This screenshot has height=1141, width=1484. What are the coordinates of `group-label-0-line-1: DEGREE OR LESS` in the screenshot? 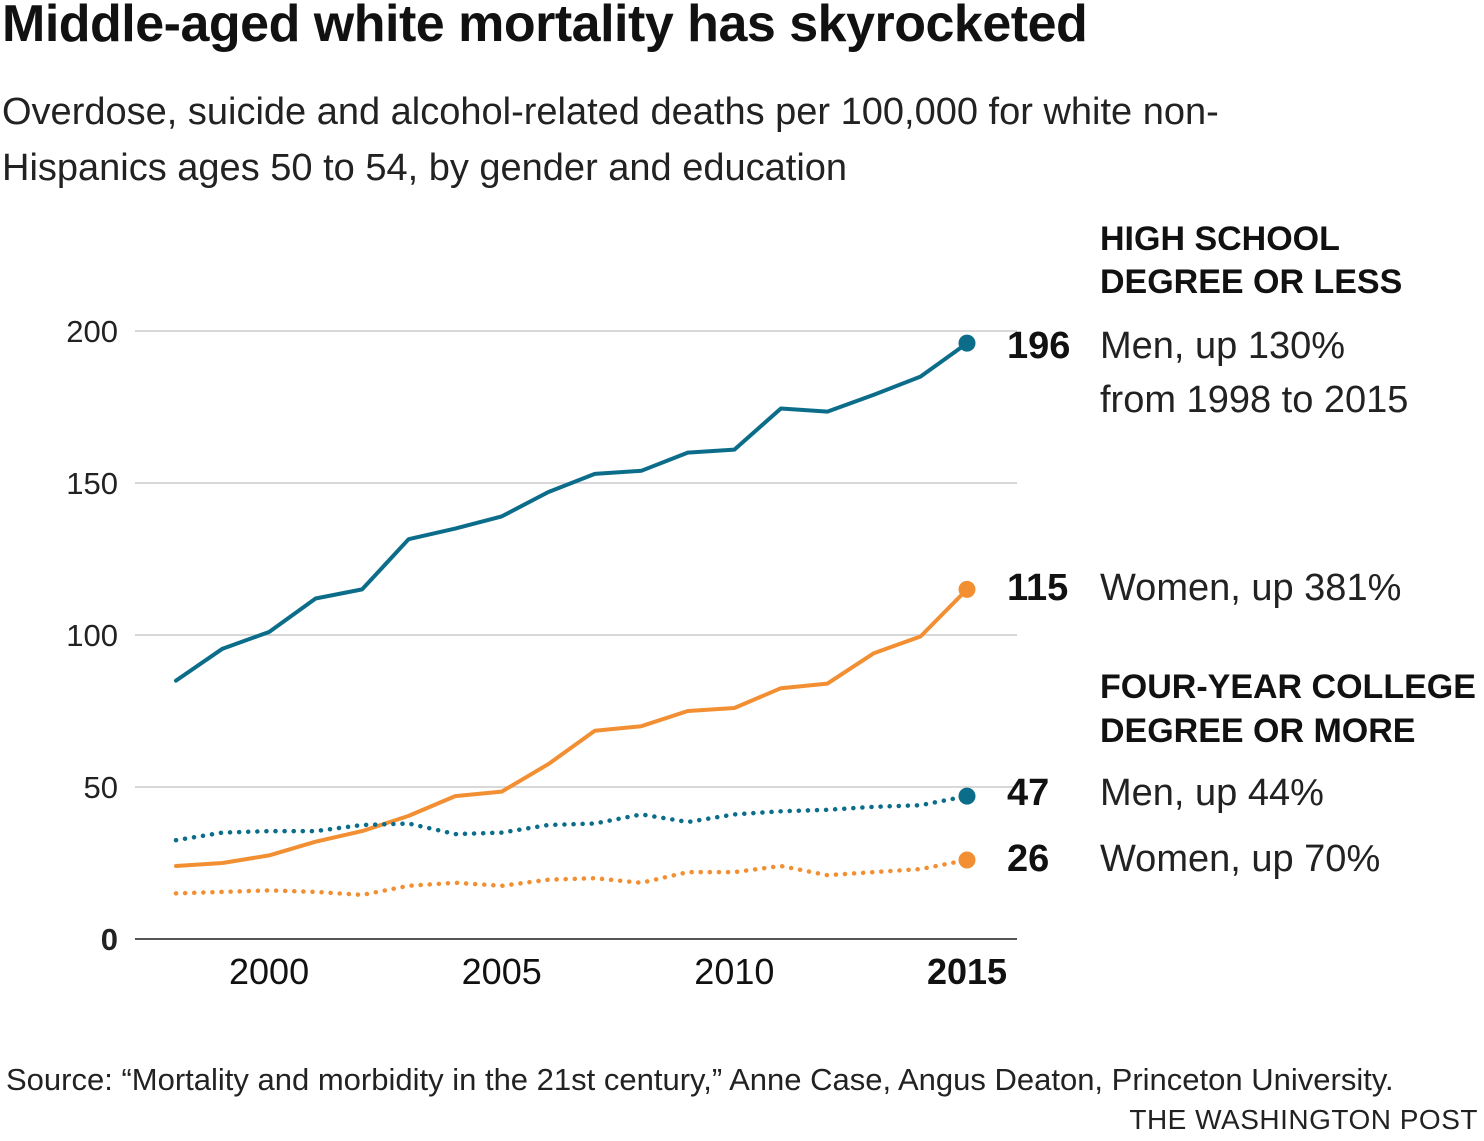 It's located at (1251, 282).